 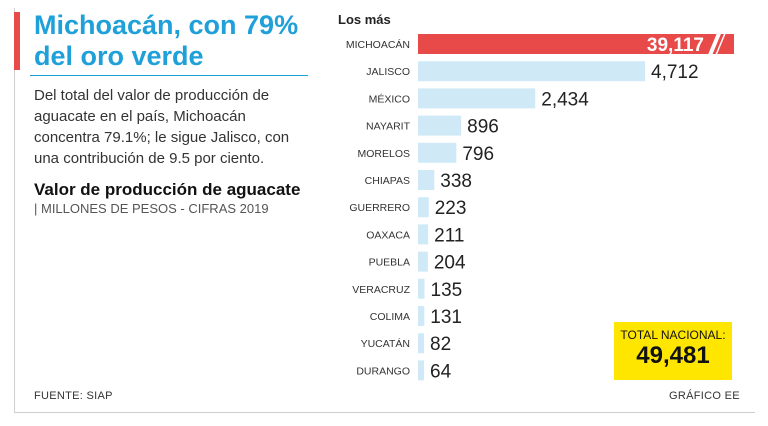 I want to click on value-label-mexico: 2,434, so click(x=565, y=99).